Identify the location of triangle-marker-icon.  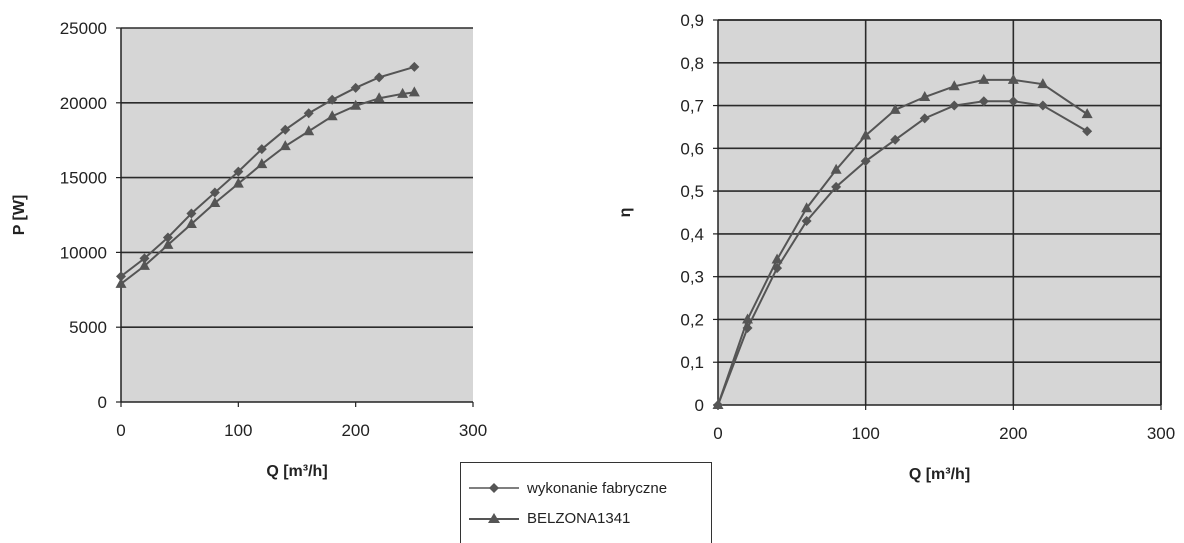
(494, 518).